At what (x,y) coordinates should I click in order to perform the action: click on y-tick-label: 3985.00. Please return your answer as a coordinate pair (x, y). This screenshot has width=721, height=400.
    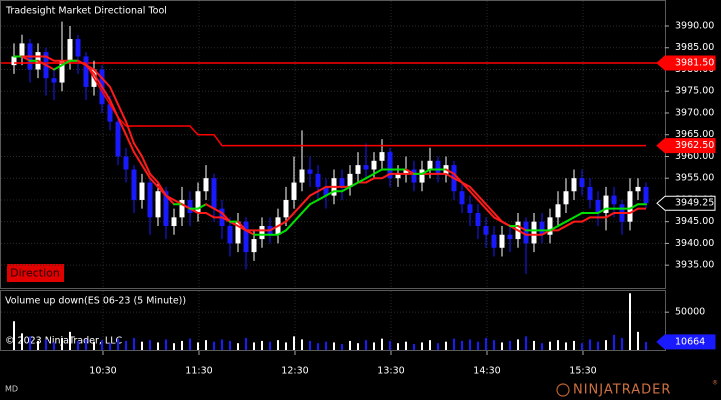
    Looking at the image, I should click on (694, 47).